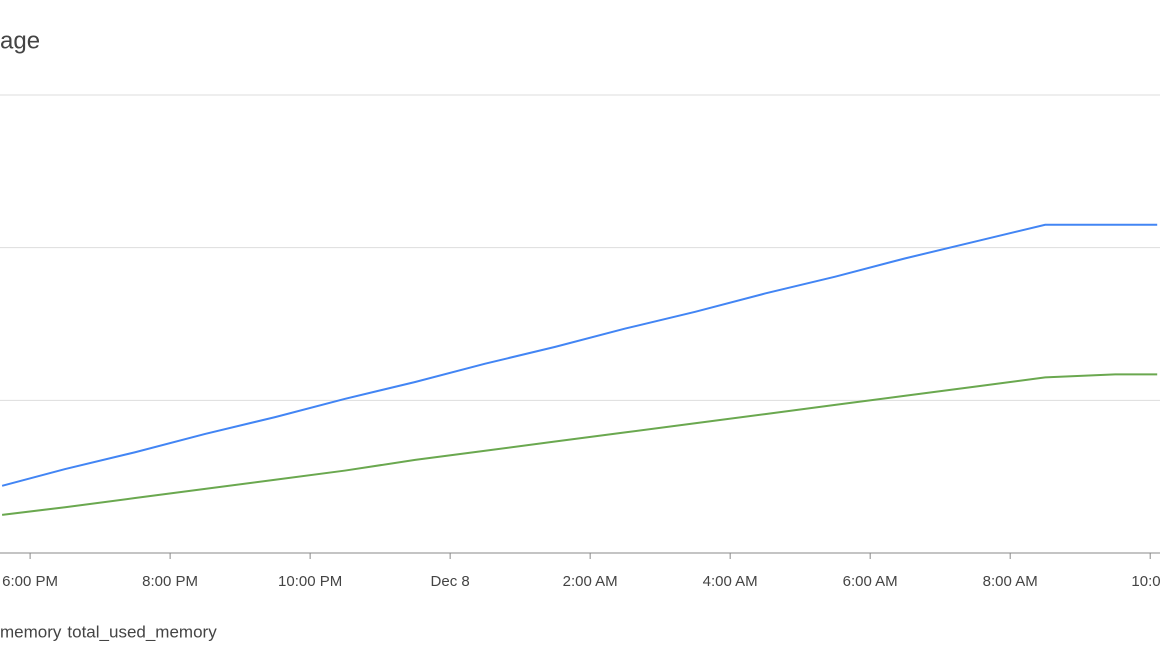 Image resolution: width=1160 pixels, height=665 pixels. What do you see at coordinates (730, 581) in the screenshot?
I see `x-tick-label: 4:00 AM` at bounding box center [730, 581].